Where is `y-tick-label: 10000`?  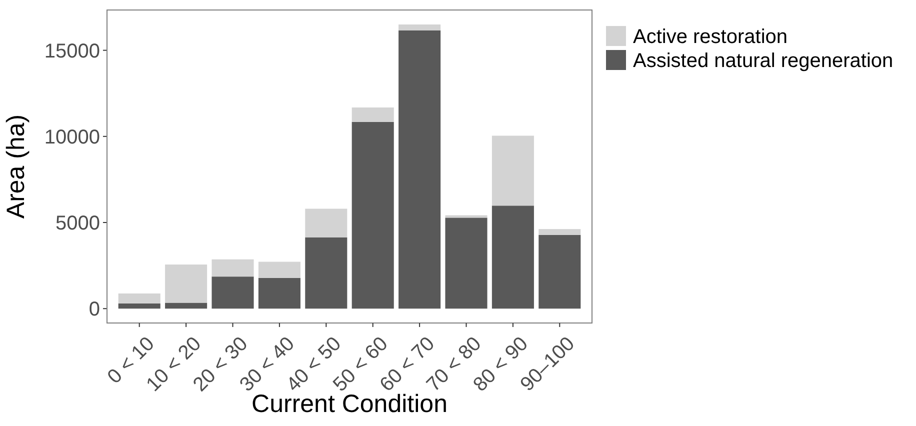 y-tick-label: 10000 is located at coordinates (72, 137).